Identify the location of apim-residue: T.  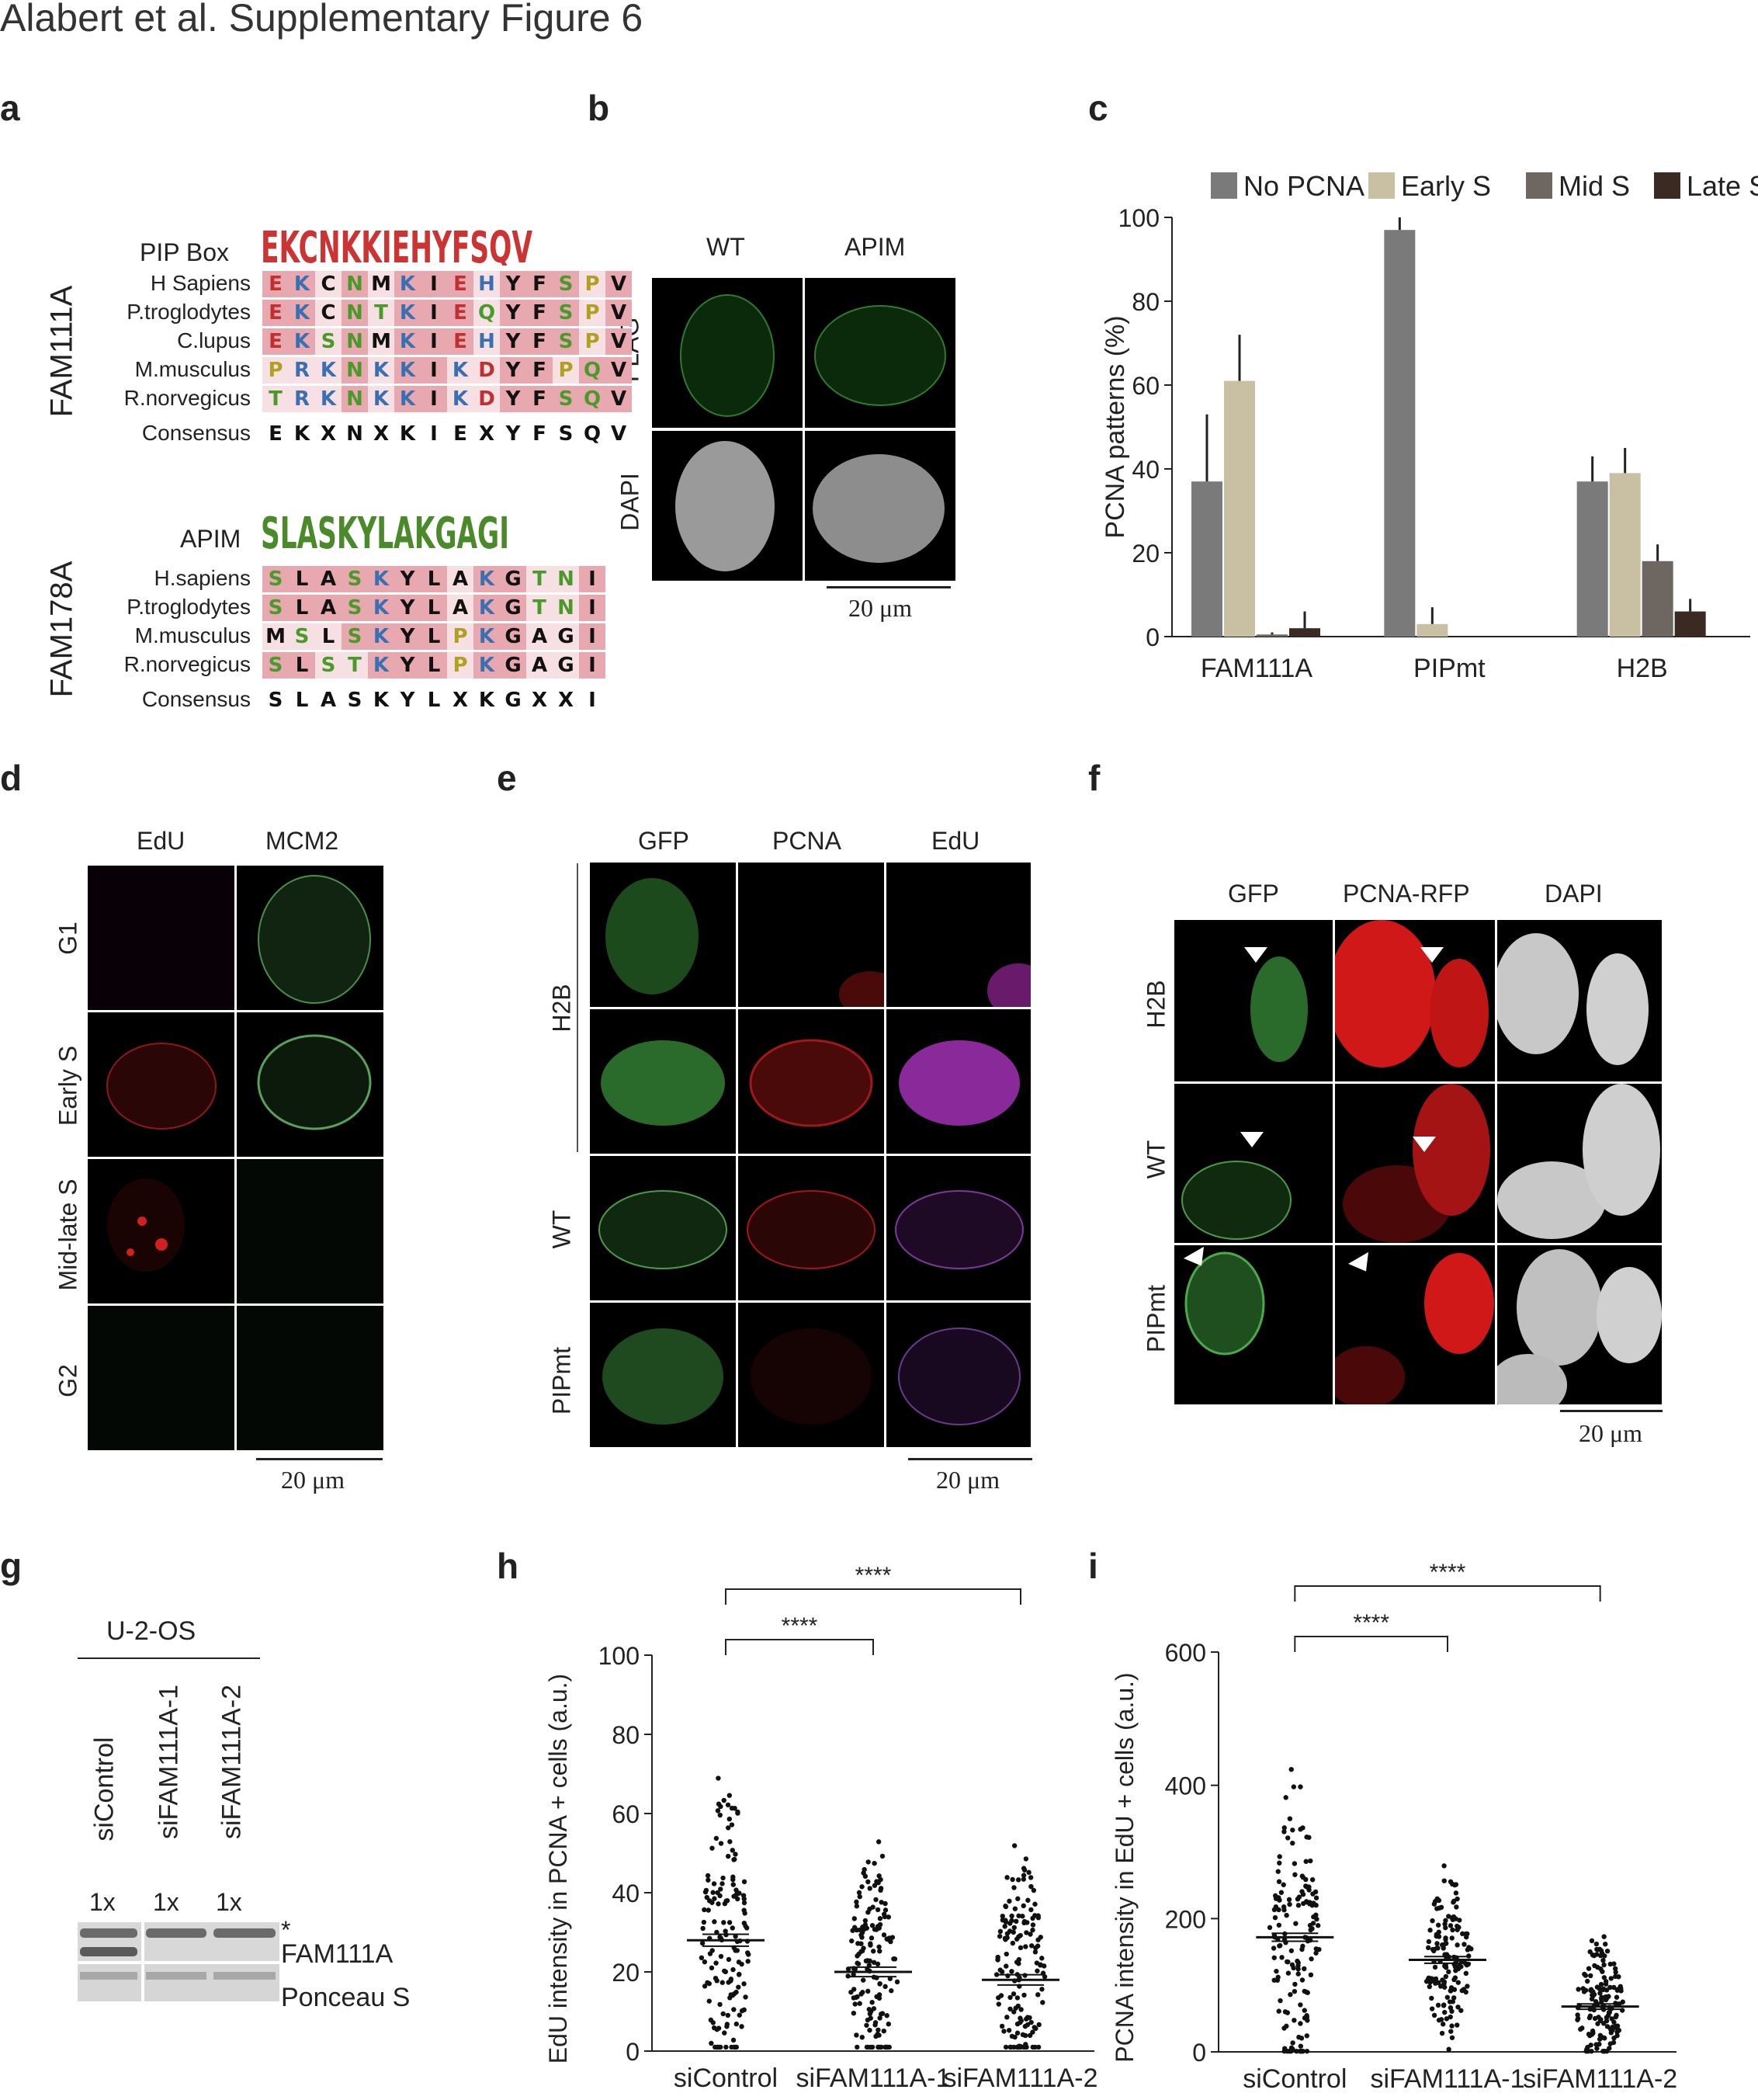
(355, 665).